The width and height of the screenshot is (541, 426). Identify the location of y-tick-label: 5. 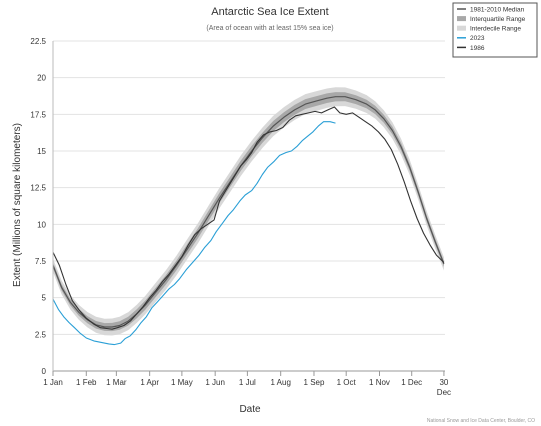
(44, 298).